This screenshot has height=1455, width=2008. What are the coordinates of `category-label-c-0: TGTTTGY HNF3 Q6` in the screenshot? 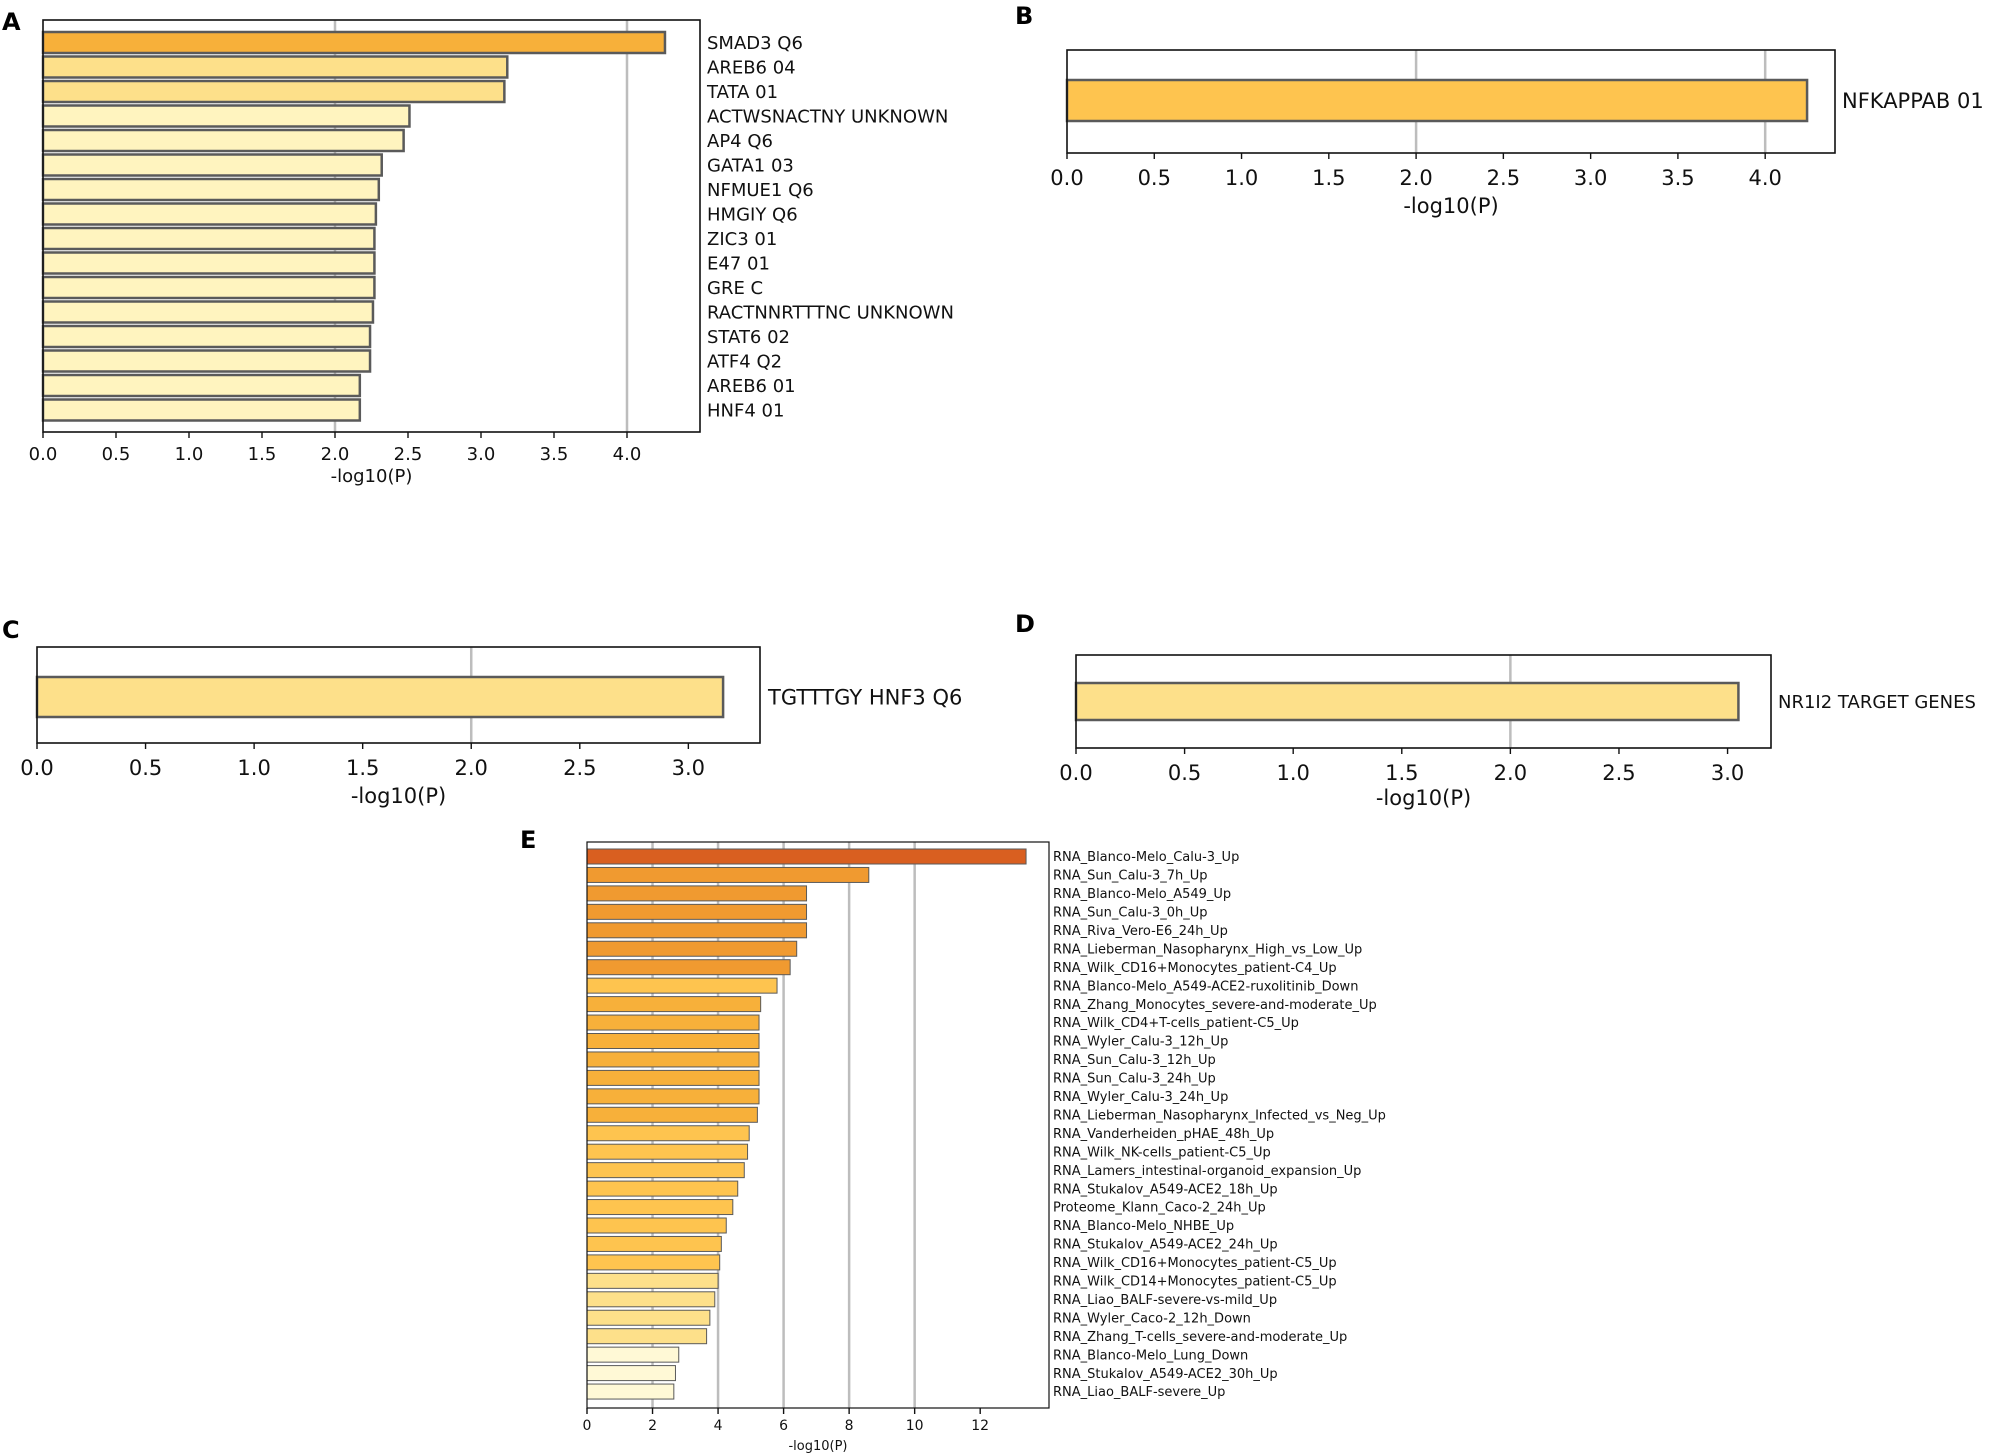 It's located at (864, 698).